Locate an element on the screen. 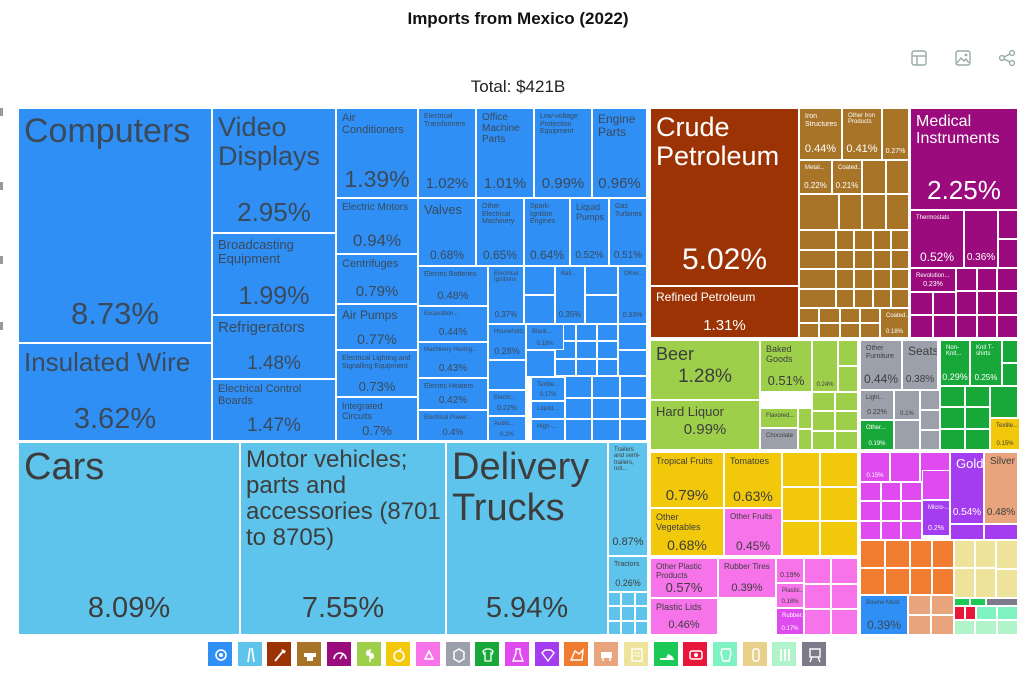 The width and height of the screenshot is (1036, 679). treemap-cell-gas-turbines: Gas Turbines 0.51% is located at coordinates (628, 232).